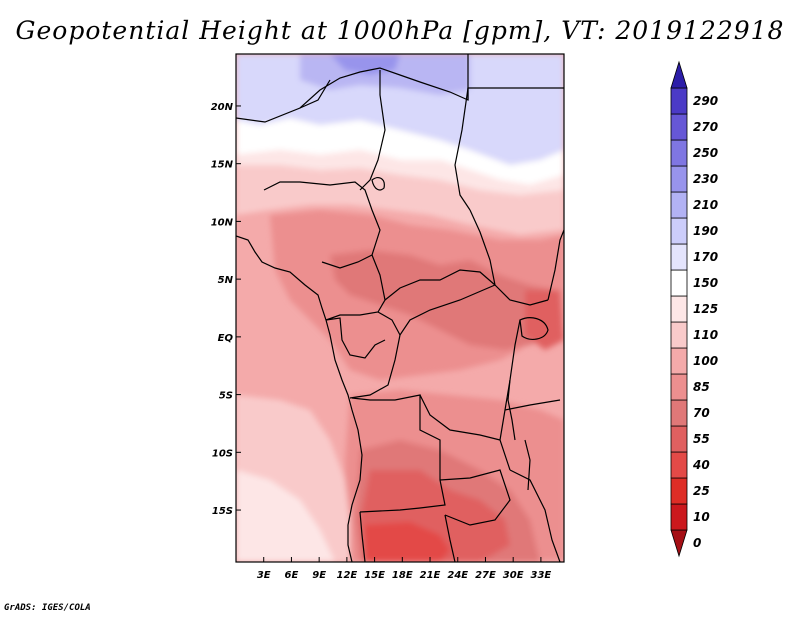 The height and width of the screenshot is (618, 800). I want to click on colorbar-label: 0, so click(697, 543).